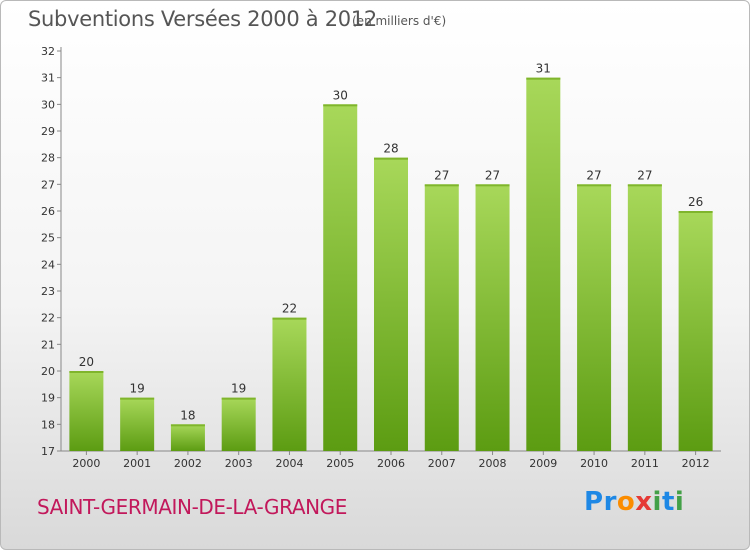  Describe the element at coordinates (610, 502) in the screenshot. I see `logo-letter: r` at that location.